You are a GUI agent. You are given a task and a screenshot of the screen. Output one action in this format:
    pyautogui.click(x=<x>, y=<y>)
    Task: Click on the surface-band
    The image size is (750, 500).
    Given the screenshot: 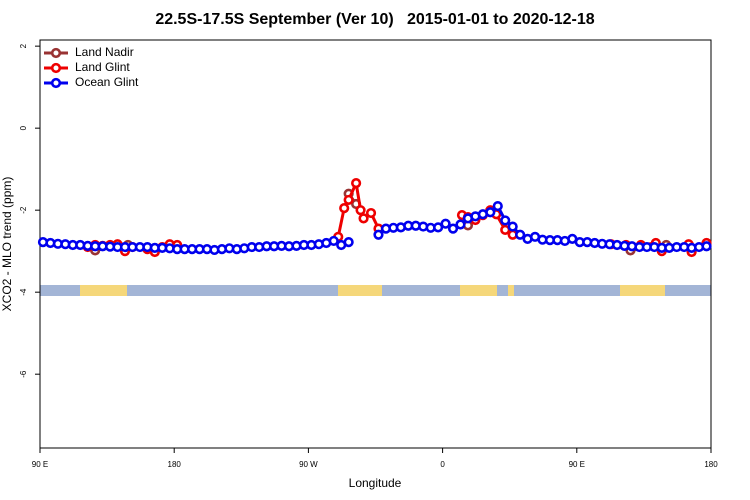 What is the action you would take?
    pyautogui.click(x=375, y=290)
    